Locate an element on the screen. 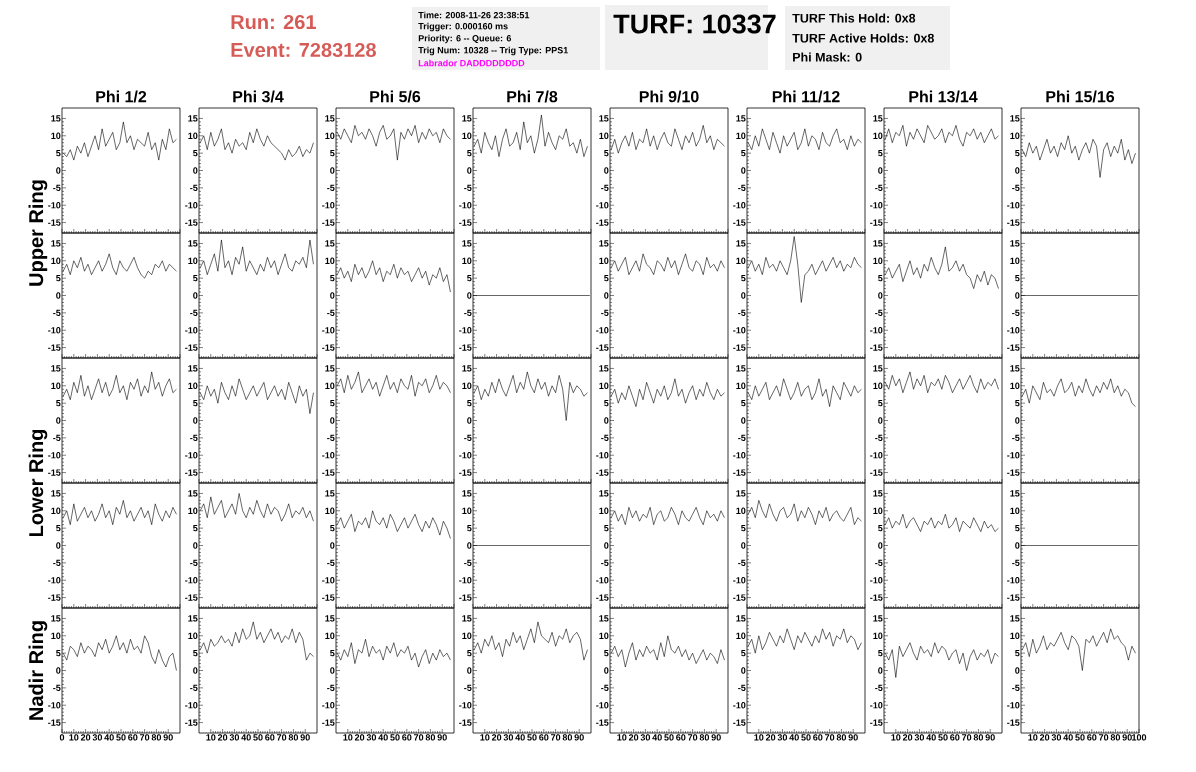 This screenshot has height=772, width=1196. text: TURF: 10337 is located at coordinates (694, 24).